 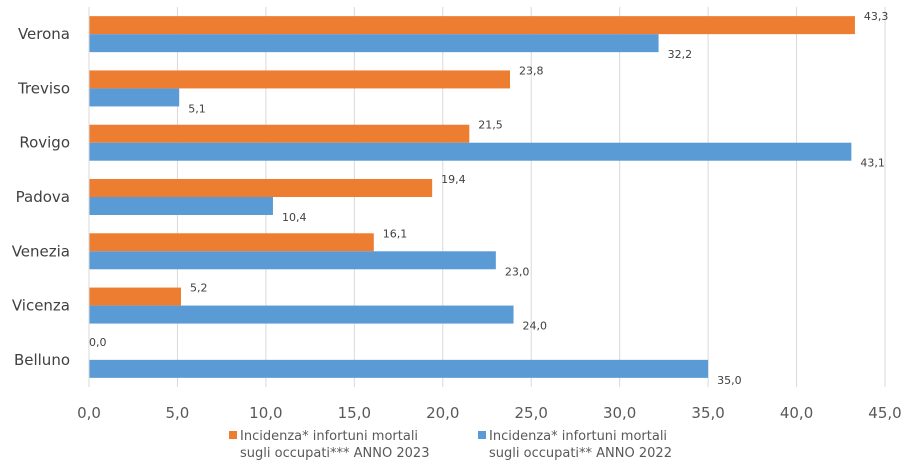 What do you see at coordinates (354, 413) in the screenshot?
I see `x-tick-label: 15,0` at bounding box center [354, 413].